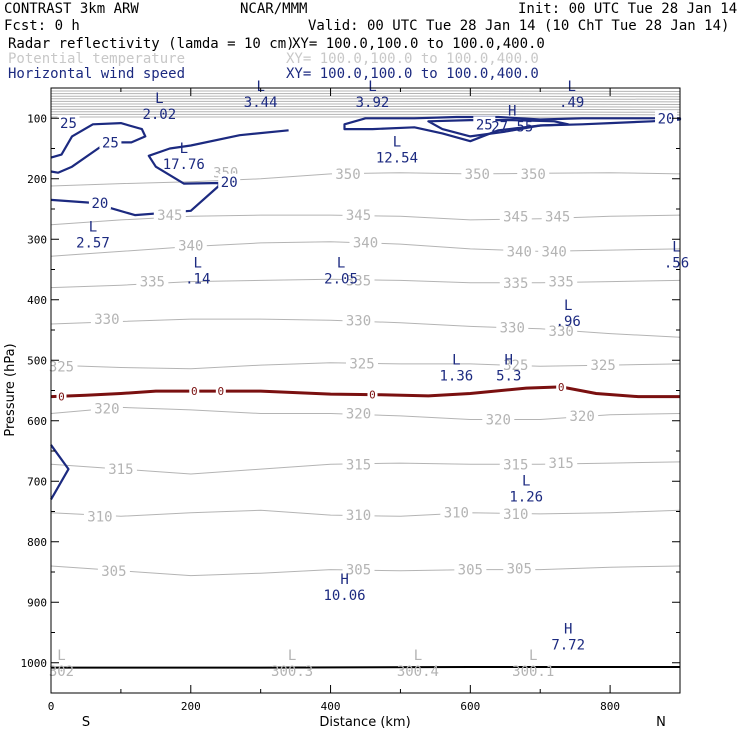 This screenshot has height=740, width=740. Describe the element at coordinates (184, 165) in the screenshot. I see `extremum-value: 17.76` at that location.